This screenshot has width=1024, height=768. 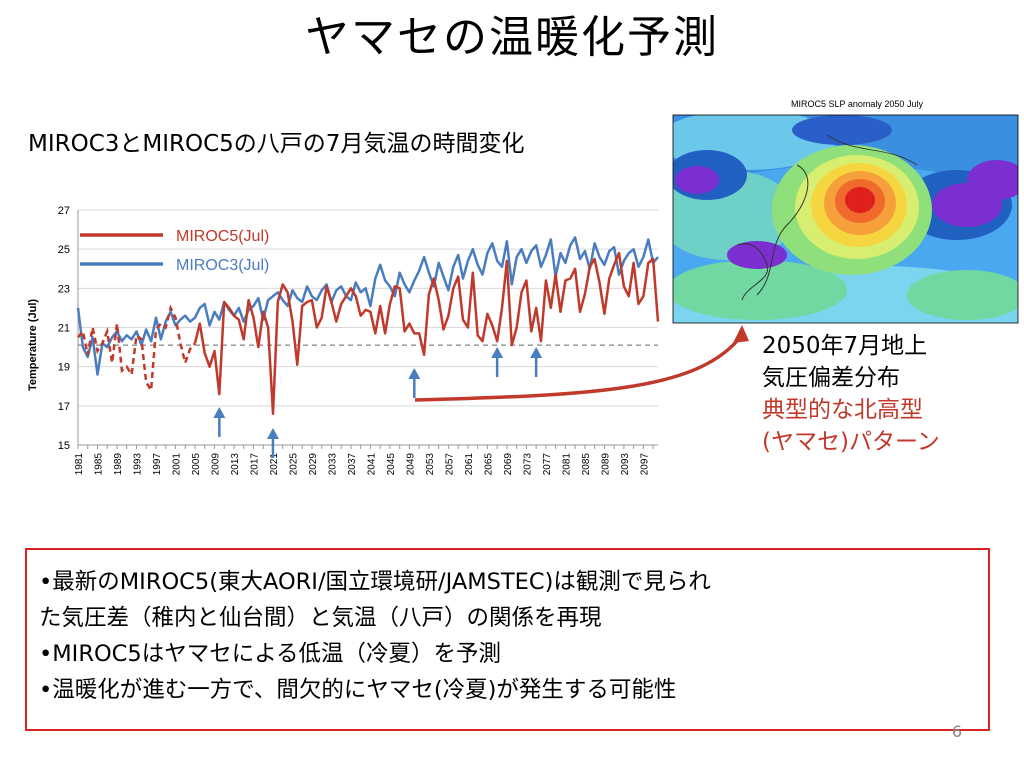 I want to click on y-tick-label: 15, so click(x=64, y=446).